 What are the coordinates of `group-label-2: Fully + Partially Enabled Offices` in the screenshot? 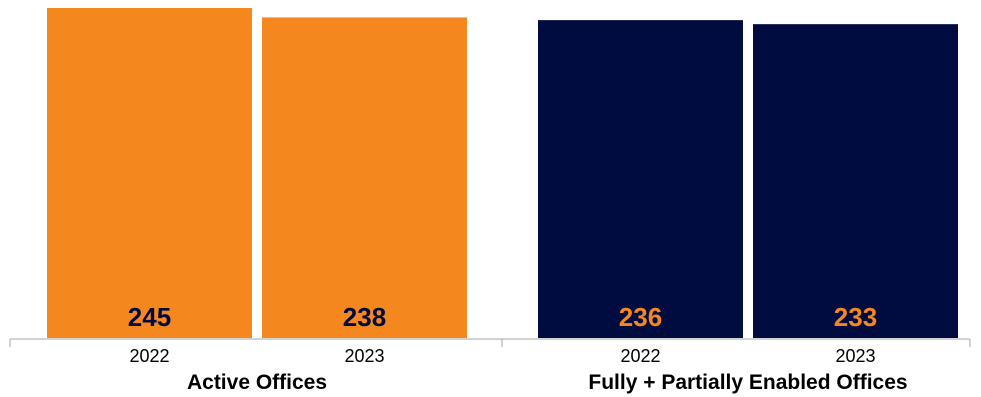 It's located at (747, 382).